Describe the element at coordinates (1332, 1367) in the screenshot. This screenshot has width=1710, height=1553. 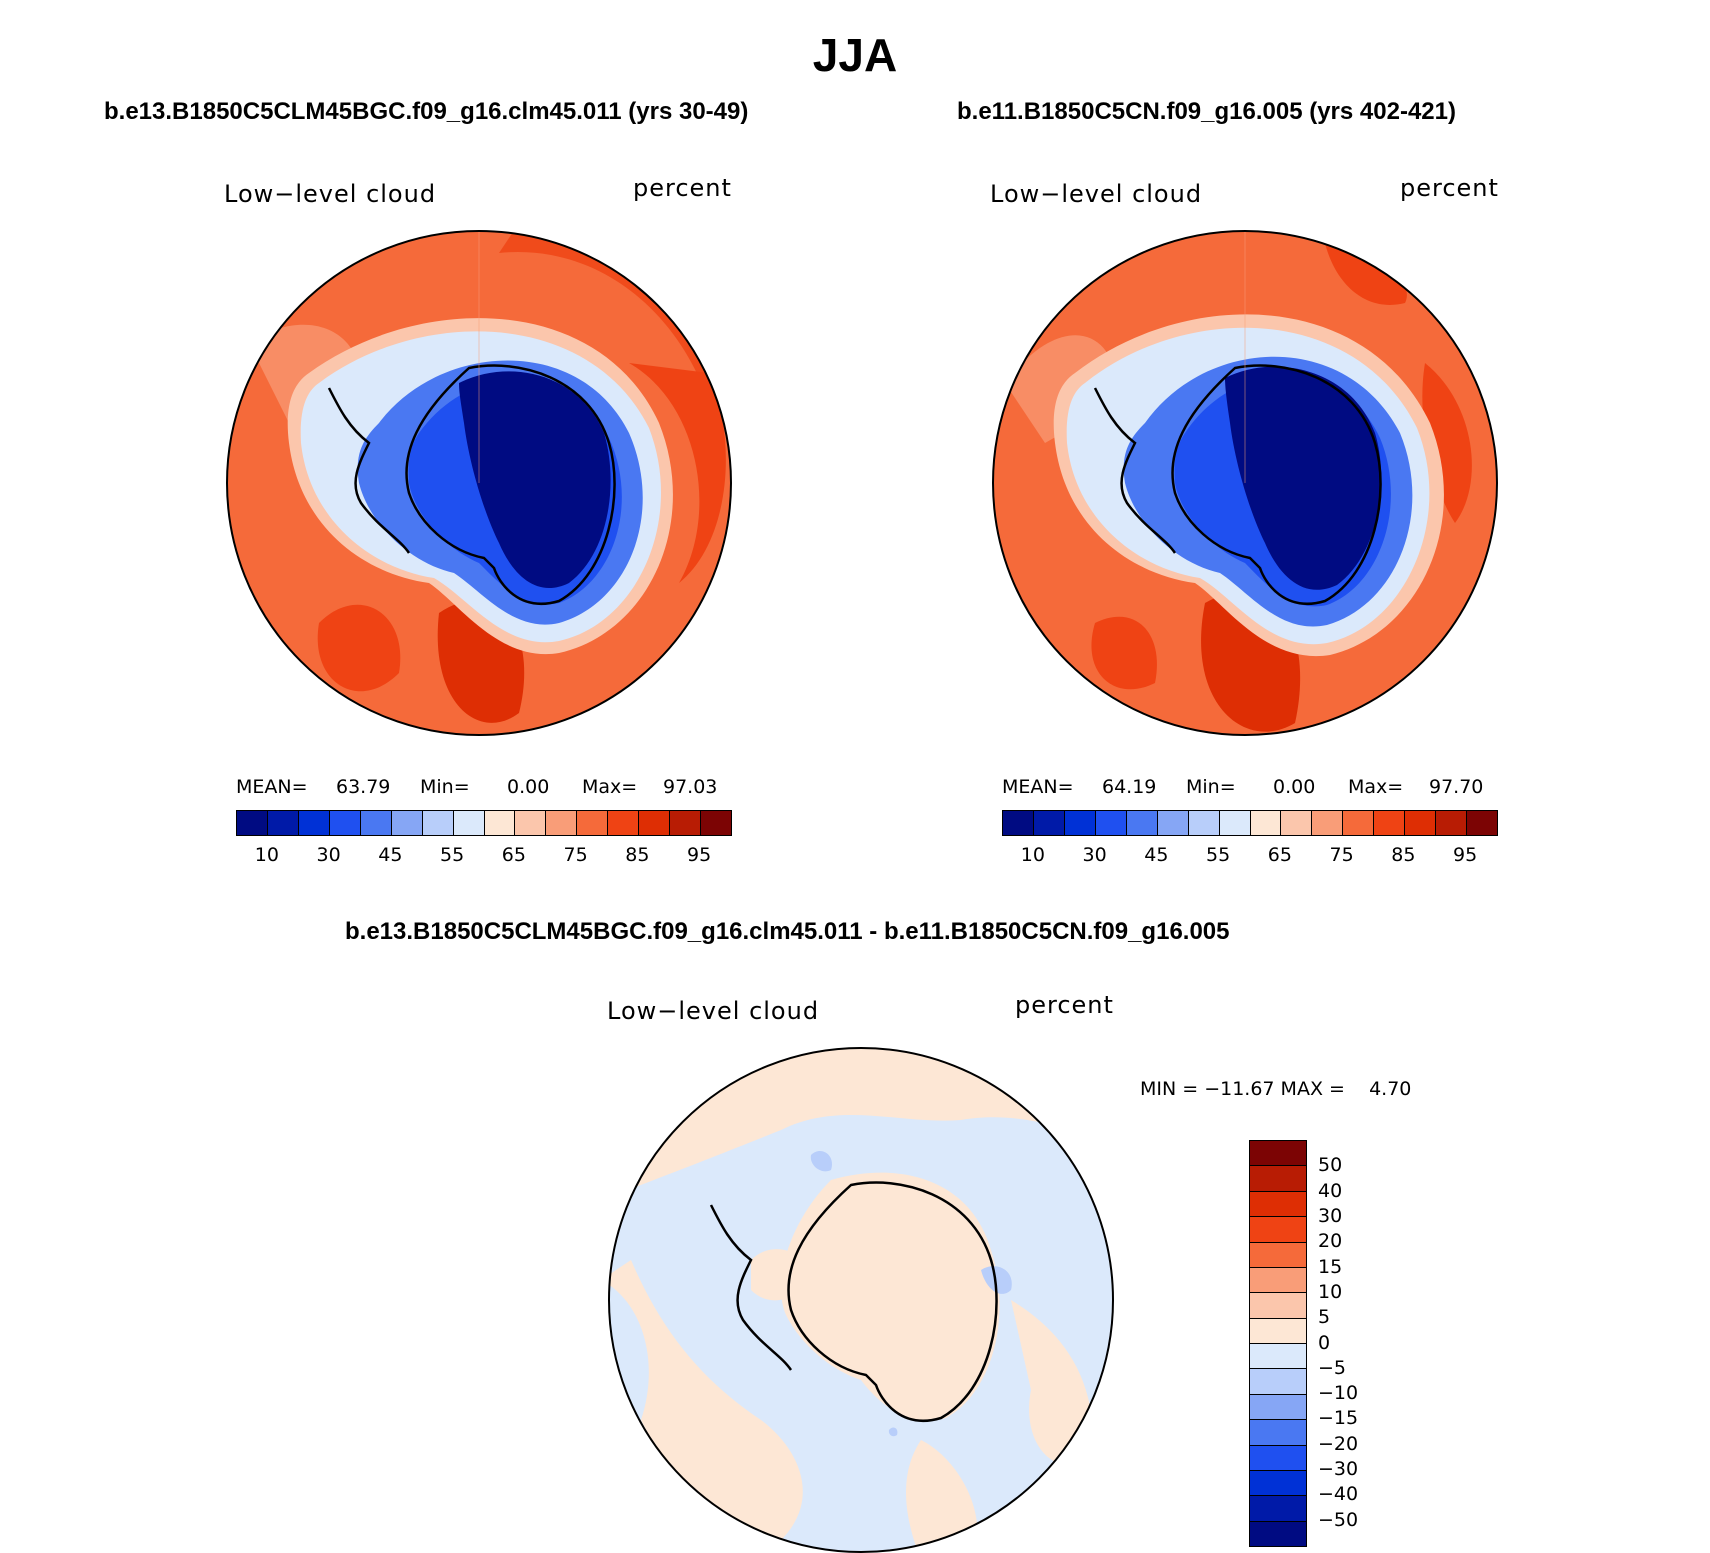
I see `colorbar-tick-label: −5` at that location.